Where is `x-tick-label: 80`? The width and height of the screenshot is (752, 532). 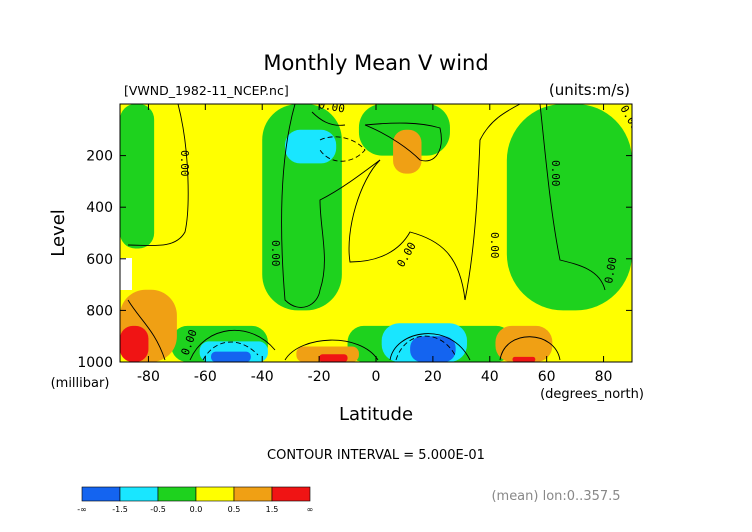
x-tick-label: 80 is located at coordinates (604, 377).